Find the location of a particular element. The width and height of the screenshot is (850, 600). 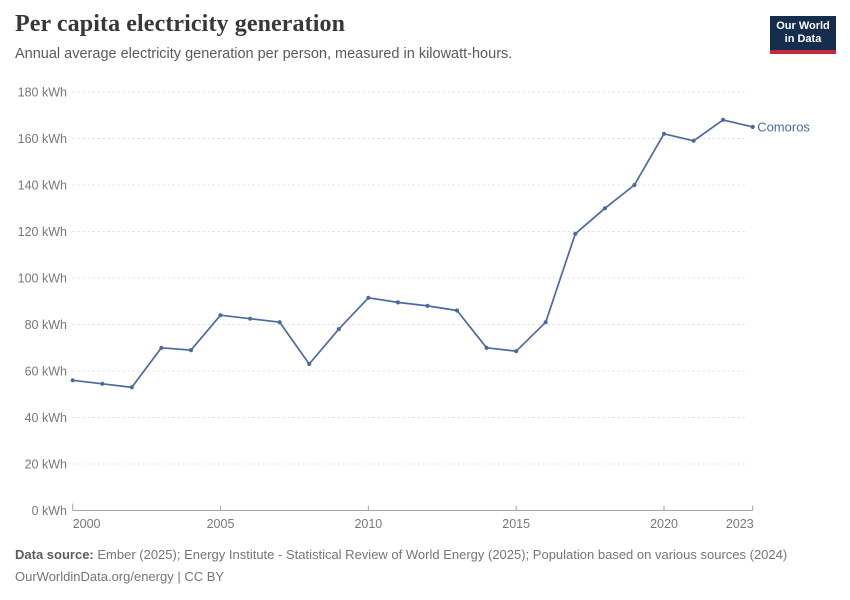

data-point-2001 is located at coordinates (102, 383).